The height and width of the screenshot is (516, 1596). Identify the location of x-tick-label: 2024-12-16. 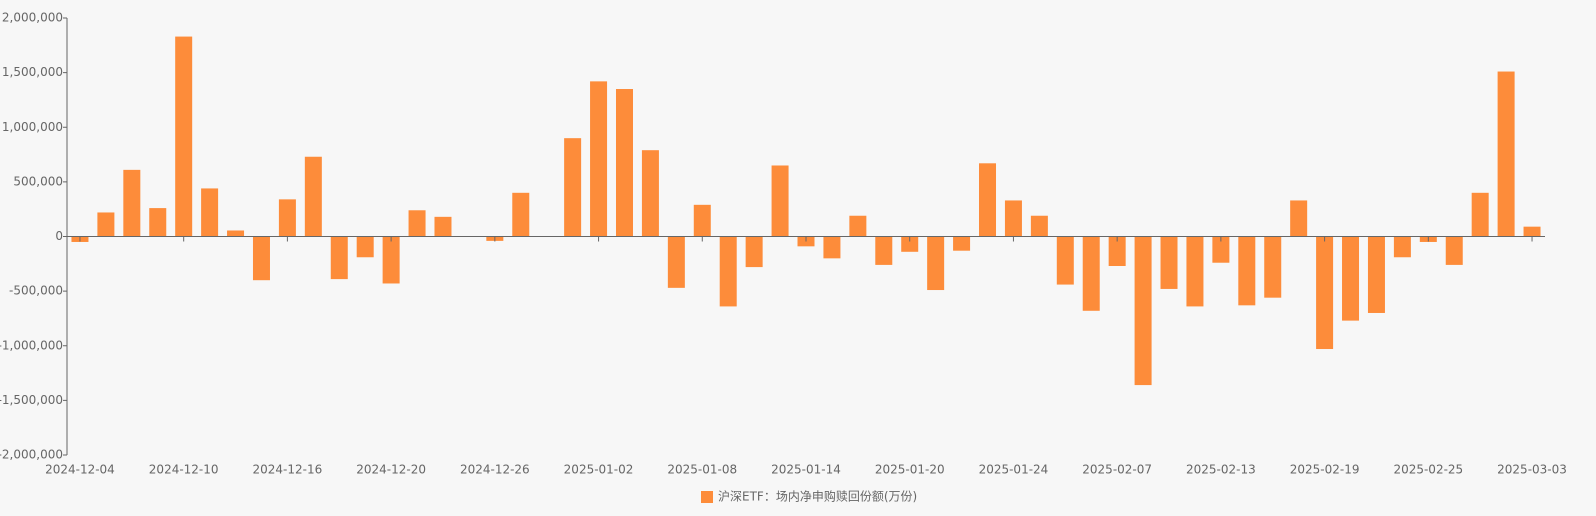
(288, 470).